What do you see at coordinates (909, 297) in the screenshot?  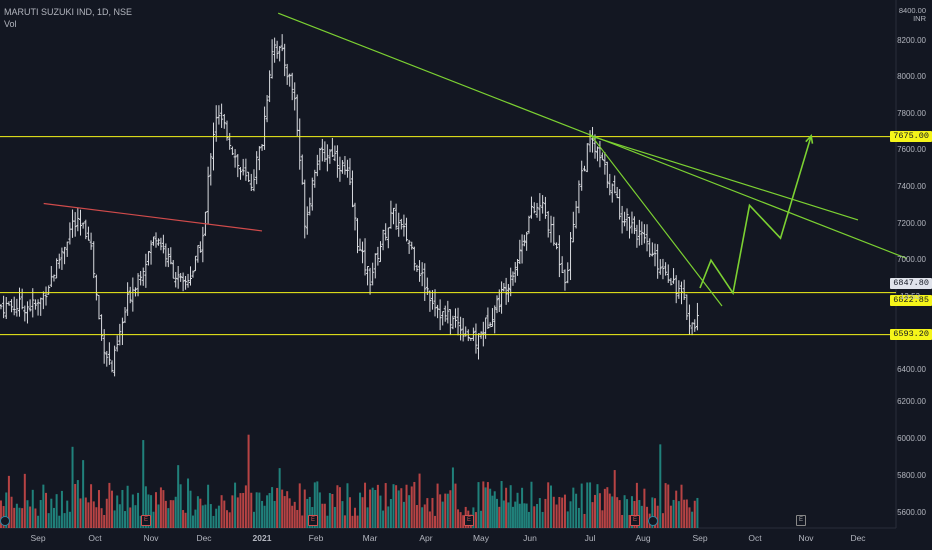 I see `bar-countdown: 13:53` at bounding box center [909, 297].